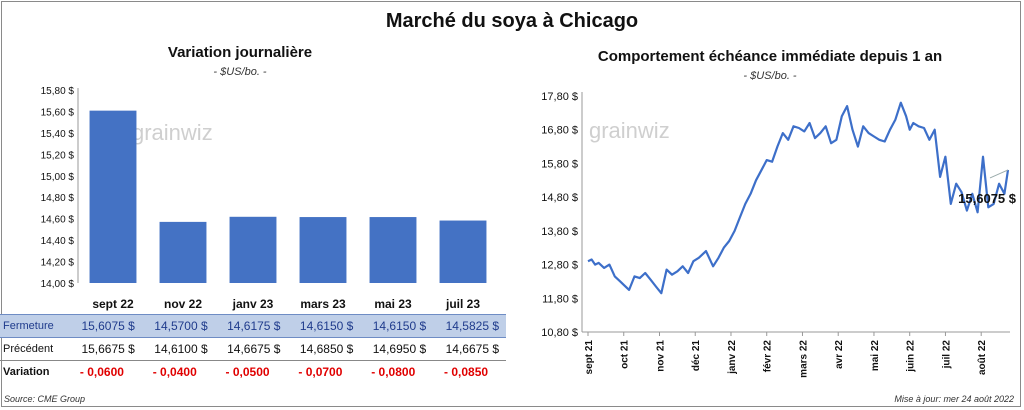 Image resolution: width=1024 pixels, height=410 pixels. Describe the element at coordinates (397, 349) in the screenshot. I see `table-cell: 14,6950 $` at that location.